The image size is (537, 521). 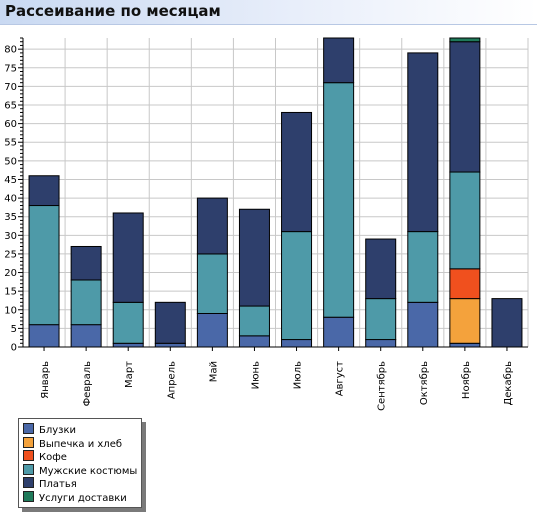 I want to click on y-tick-label: 15, so click(x=10, y=292).